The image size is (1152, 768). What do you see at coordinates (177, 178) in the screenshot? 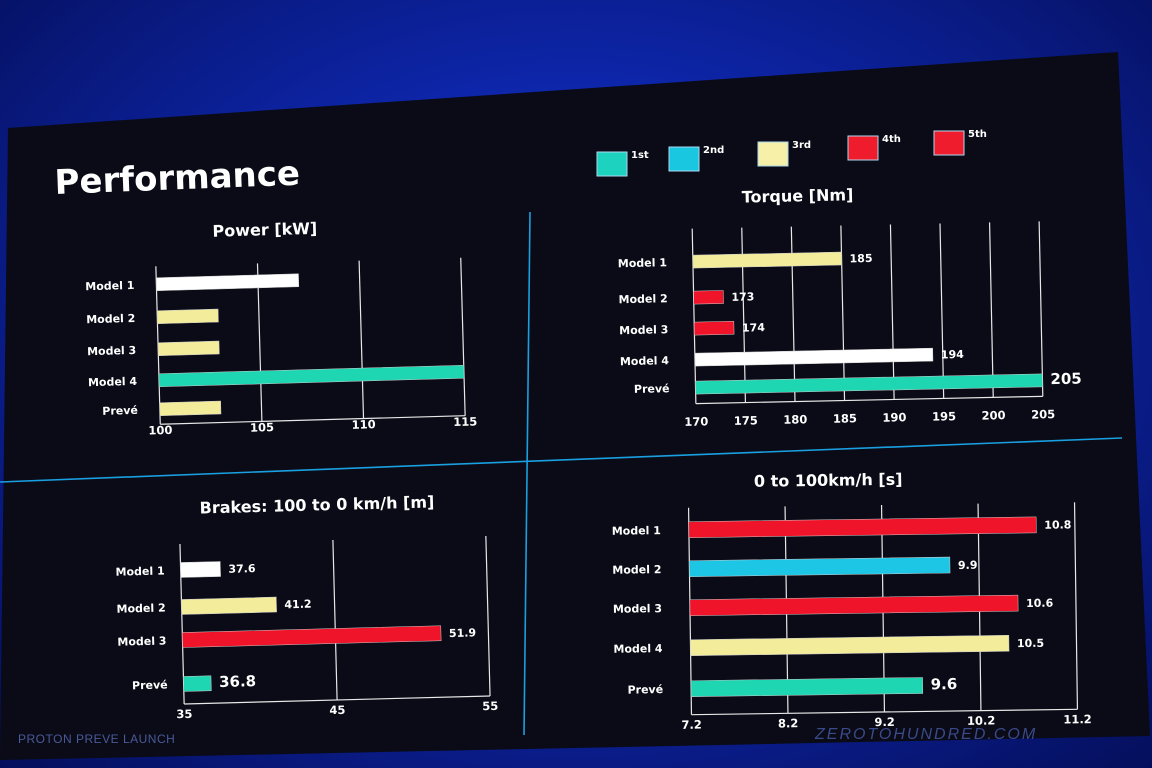
I see `slide-title: Performance` at bounding box center [177, 178].